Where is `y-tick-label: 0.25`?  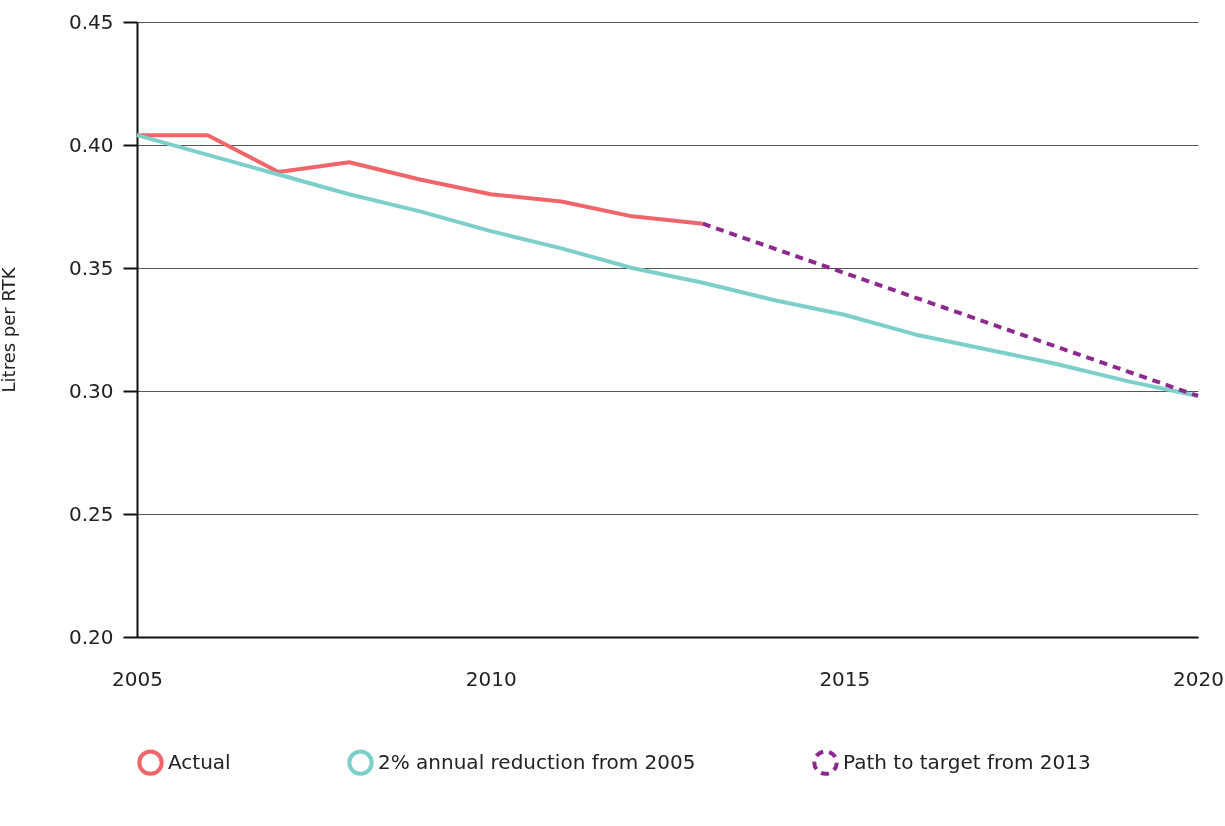 y-tick-label: 0.25 is located at coordinates (91, 513).